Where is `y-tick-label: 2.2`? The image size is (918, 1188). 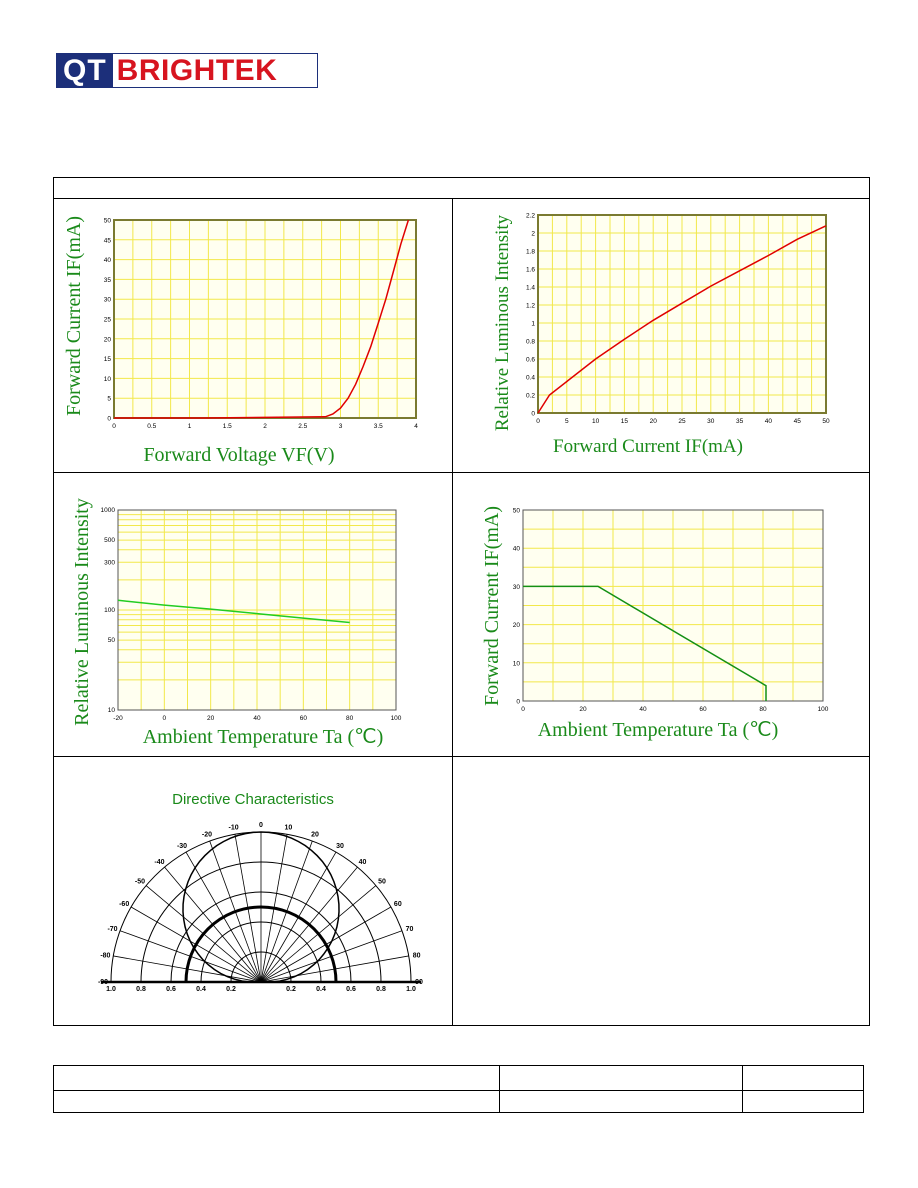
y-tick-label: 2.2 is located at coordinates (530, 216).